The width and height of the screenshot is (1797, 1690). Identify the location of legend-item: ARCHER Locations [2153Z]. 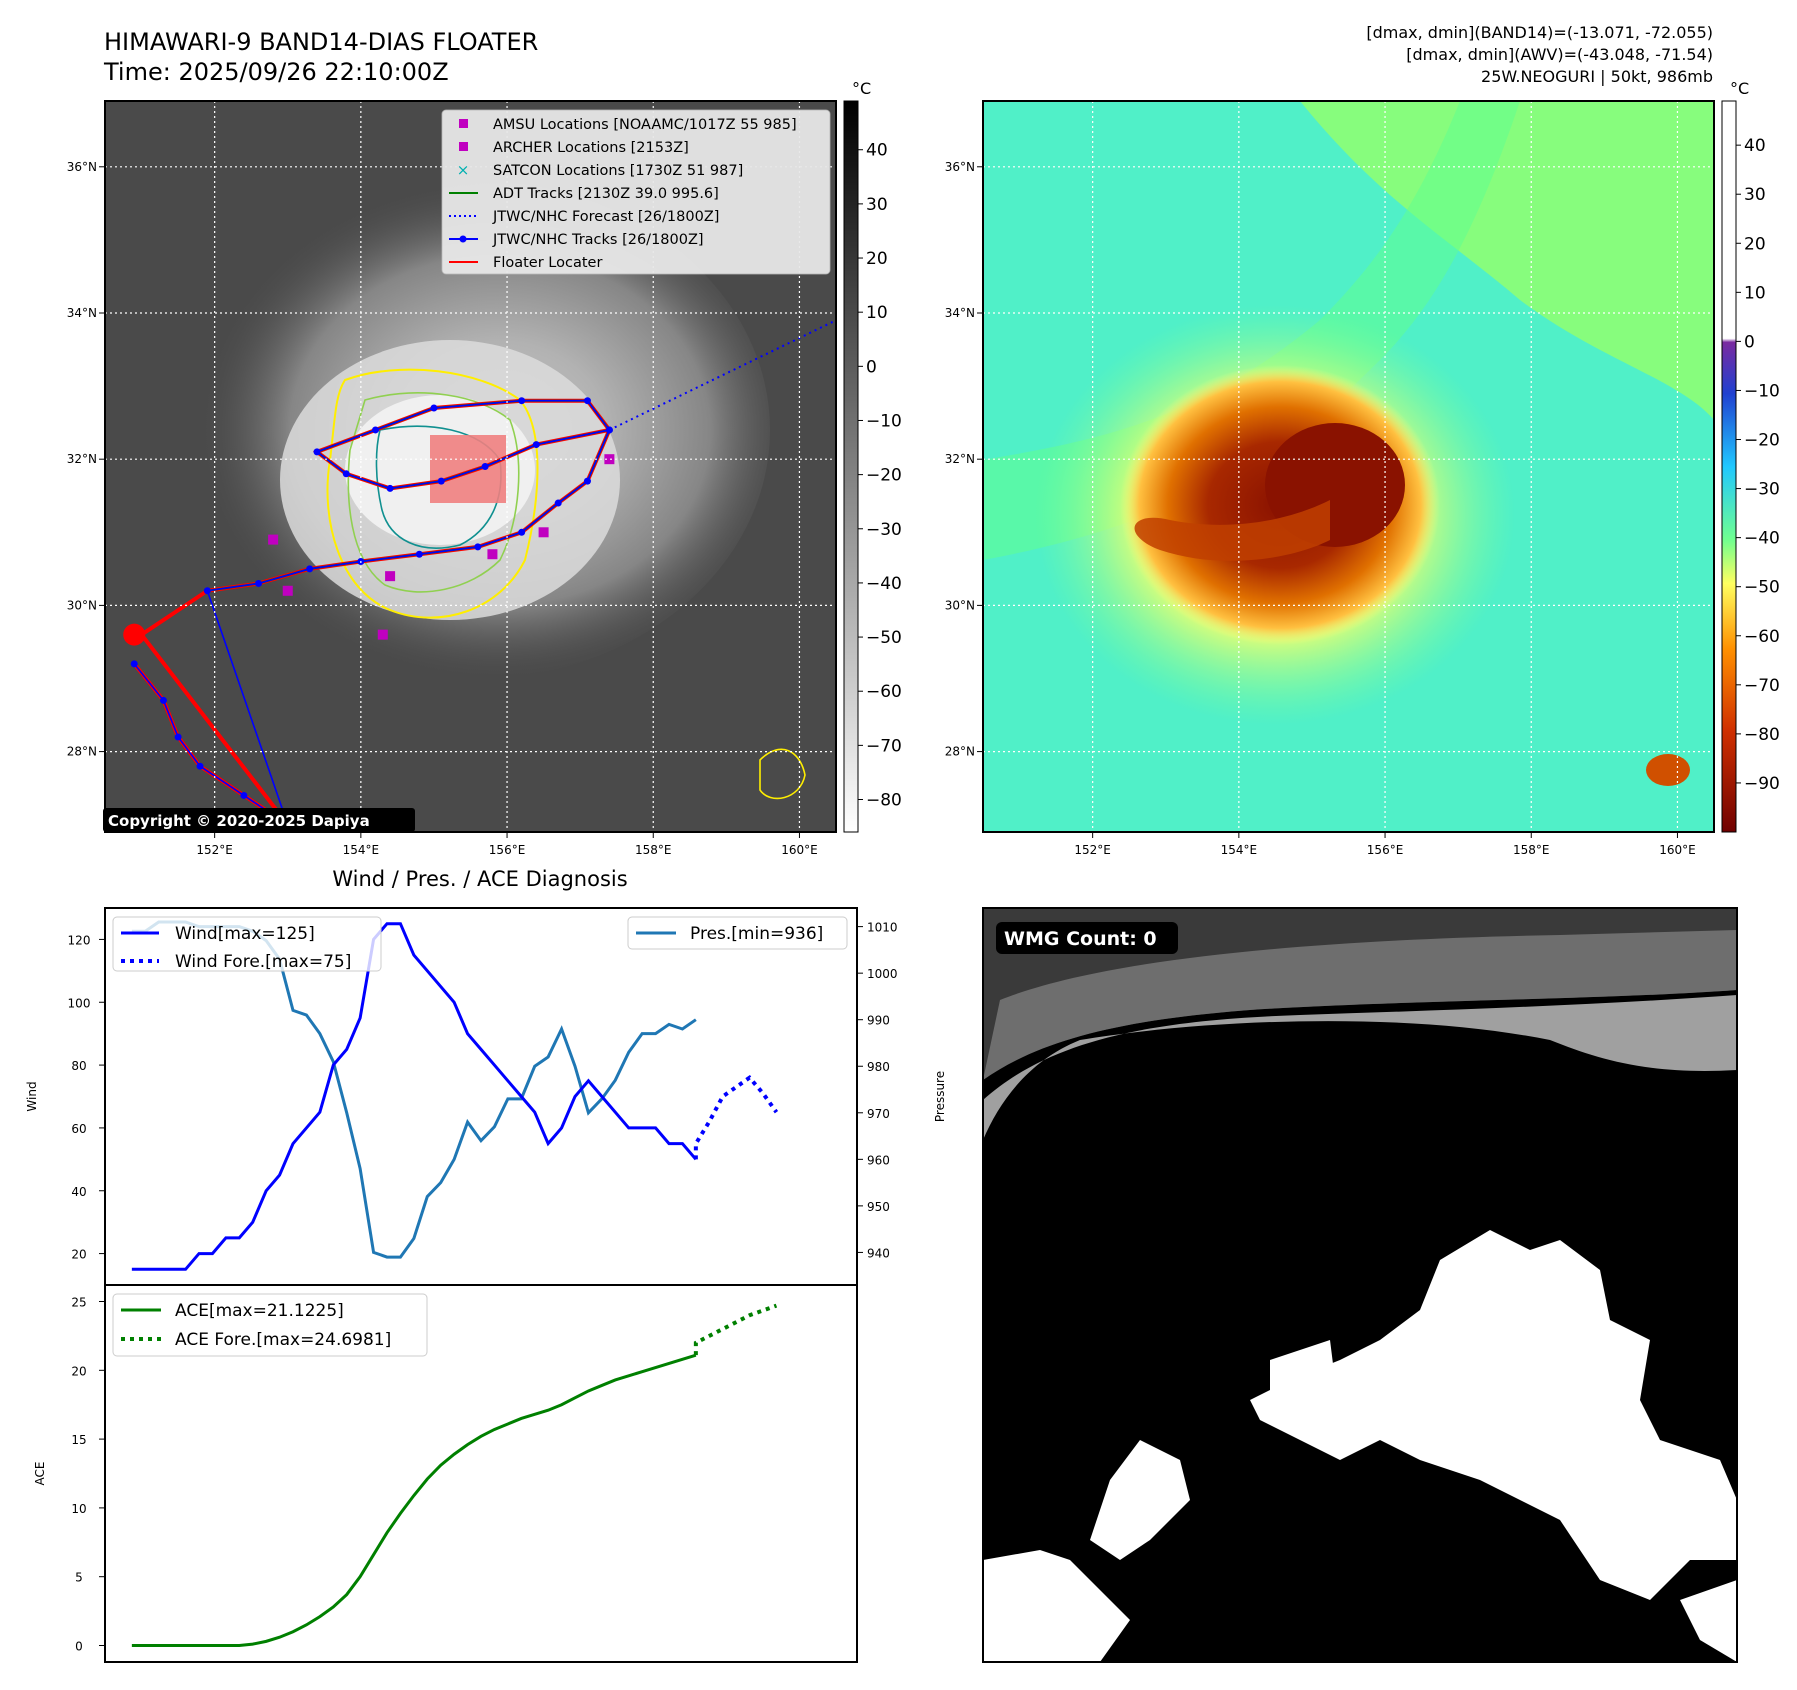
(574, 148).